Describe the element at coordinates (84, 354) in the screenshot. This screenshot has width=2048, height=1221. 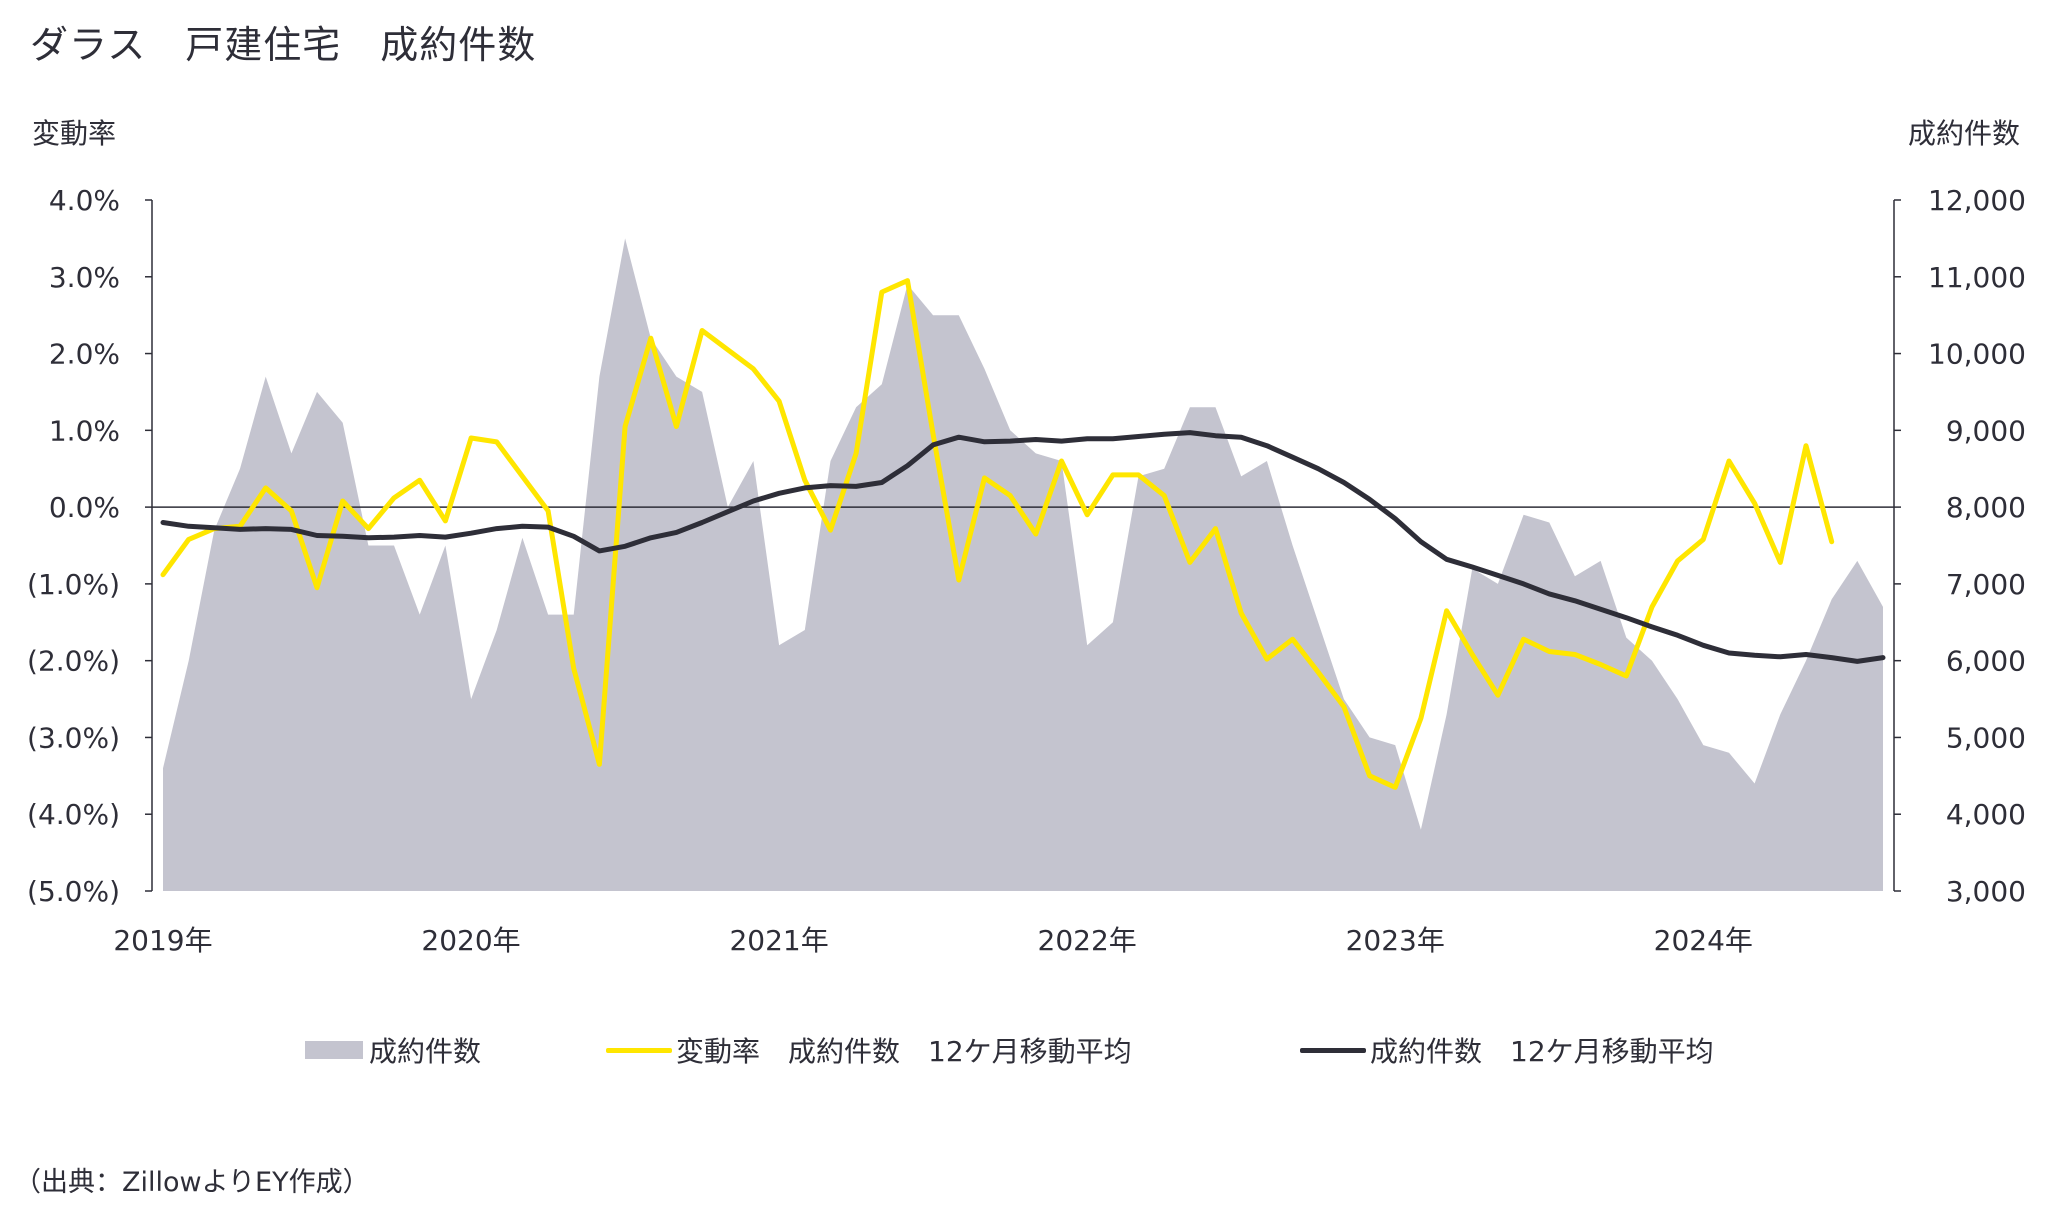
I see `left-tick-label: 2.0%` at that location.